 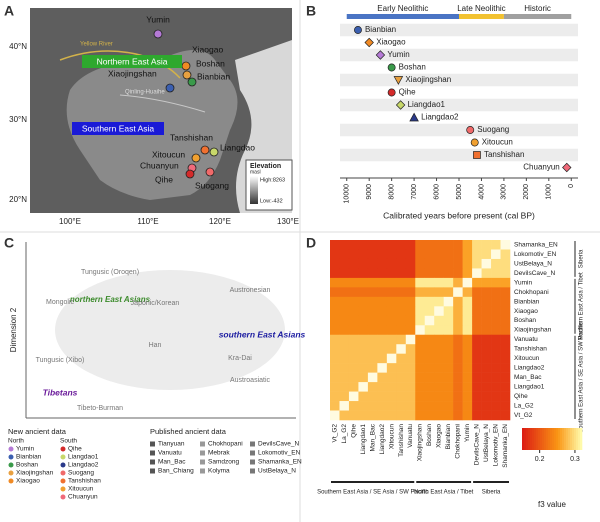 What do you see at coordinates (481, 8) in the screenshot?
I see `period-label: Late Neolithic` at bounding box center [481, 8].